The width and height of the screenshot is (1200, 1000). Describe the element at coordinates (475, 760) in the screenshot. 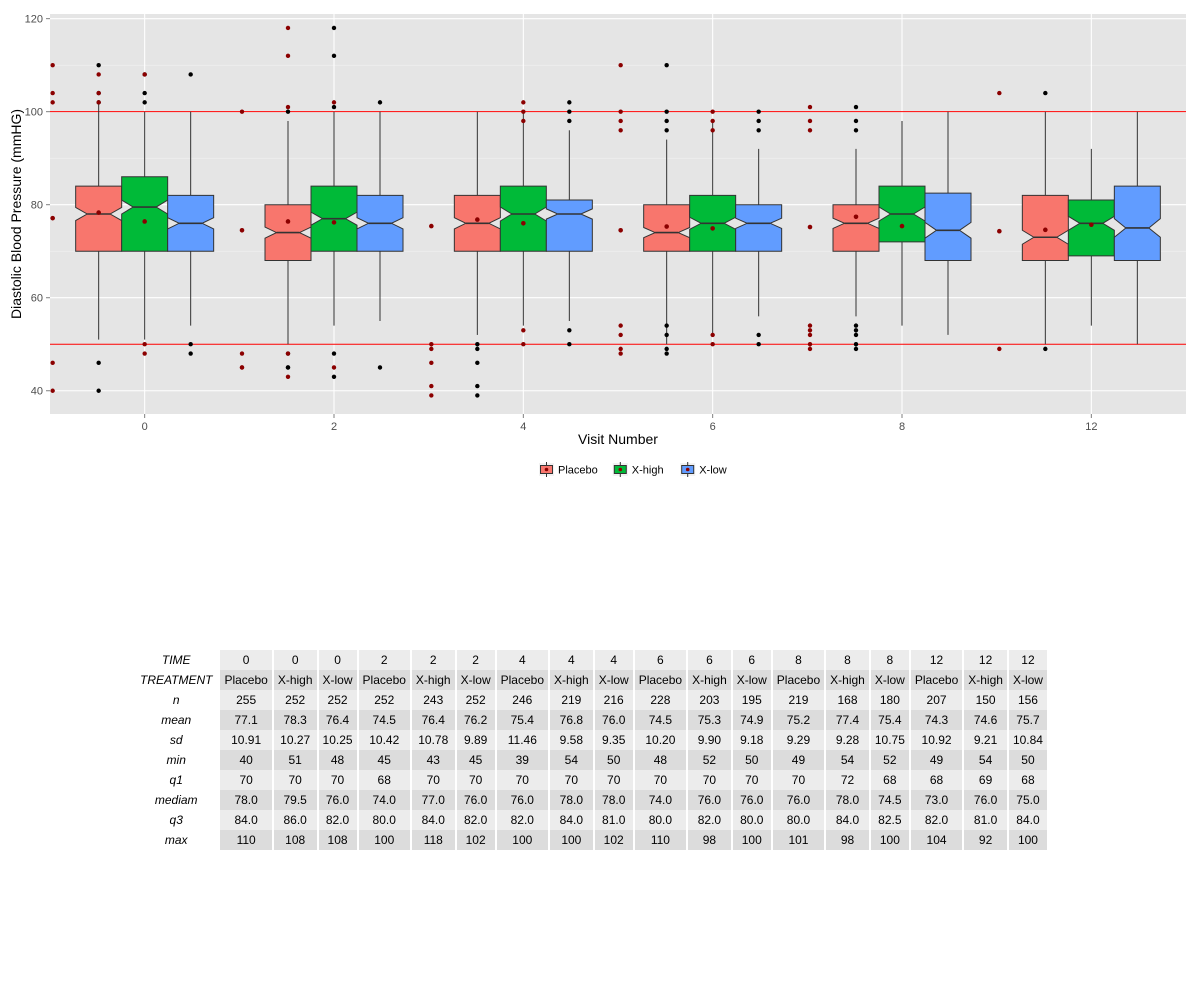

I see `table-cell: 45` at that location.